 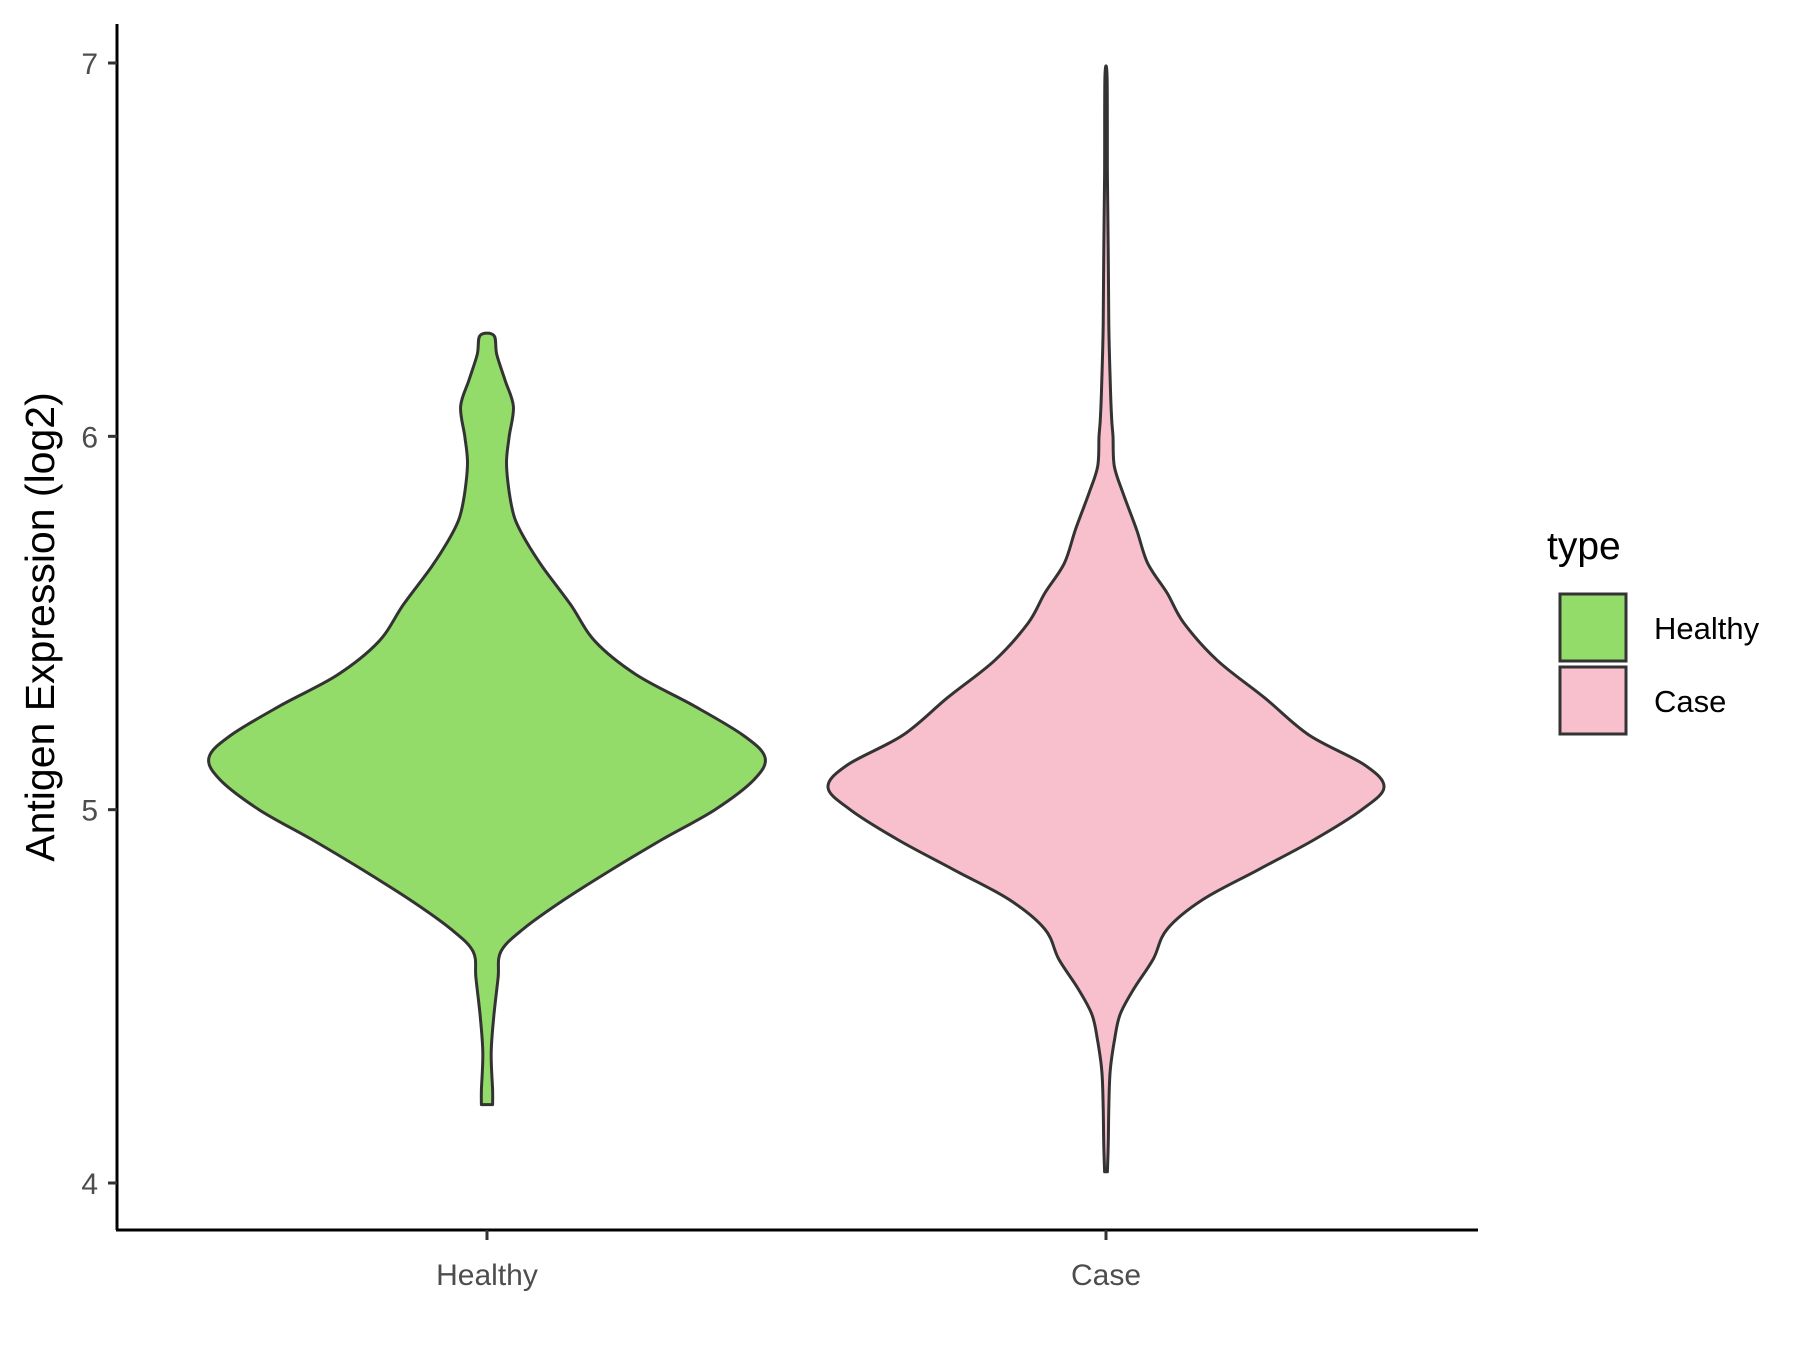 I want to click on legend-swatch-case, so click(x=1593, y=700).